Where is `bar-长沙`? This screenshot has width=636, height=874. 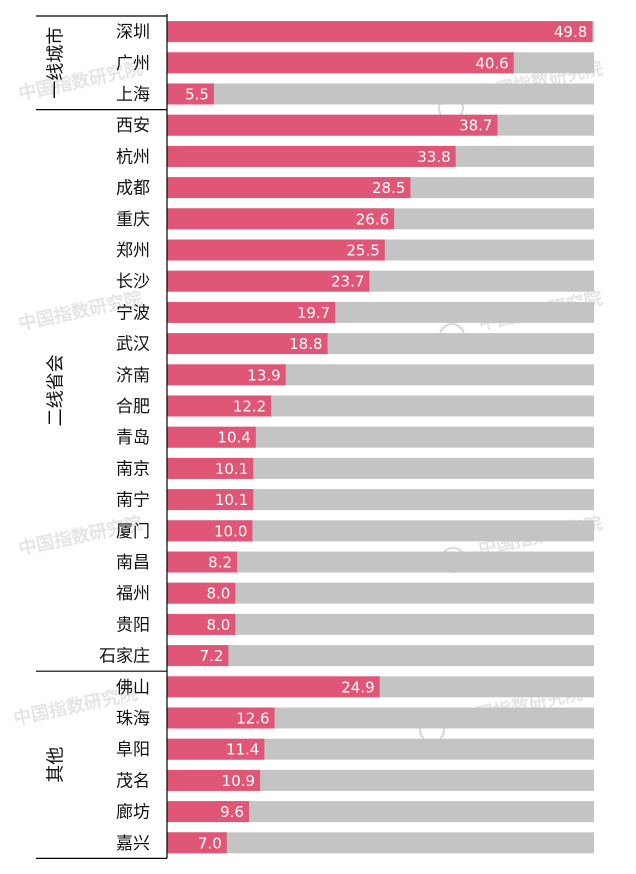 bar-长沙 is located at coordinates (268, 281).